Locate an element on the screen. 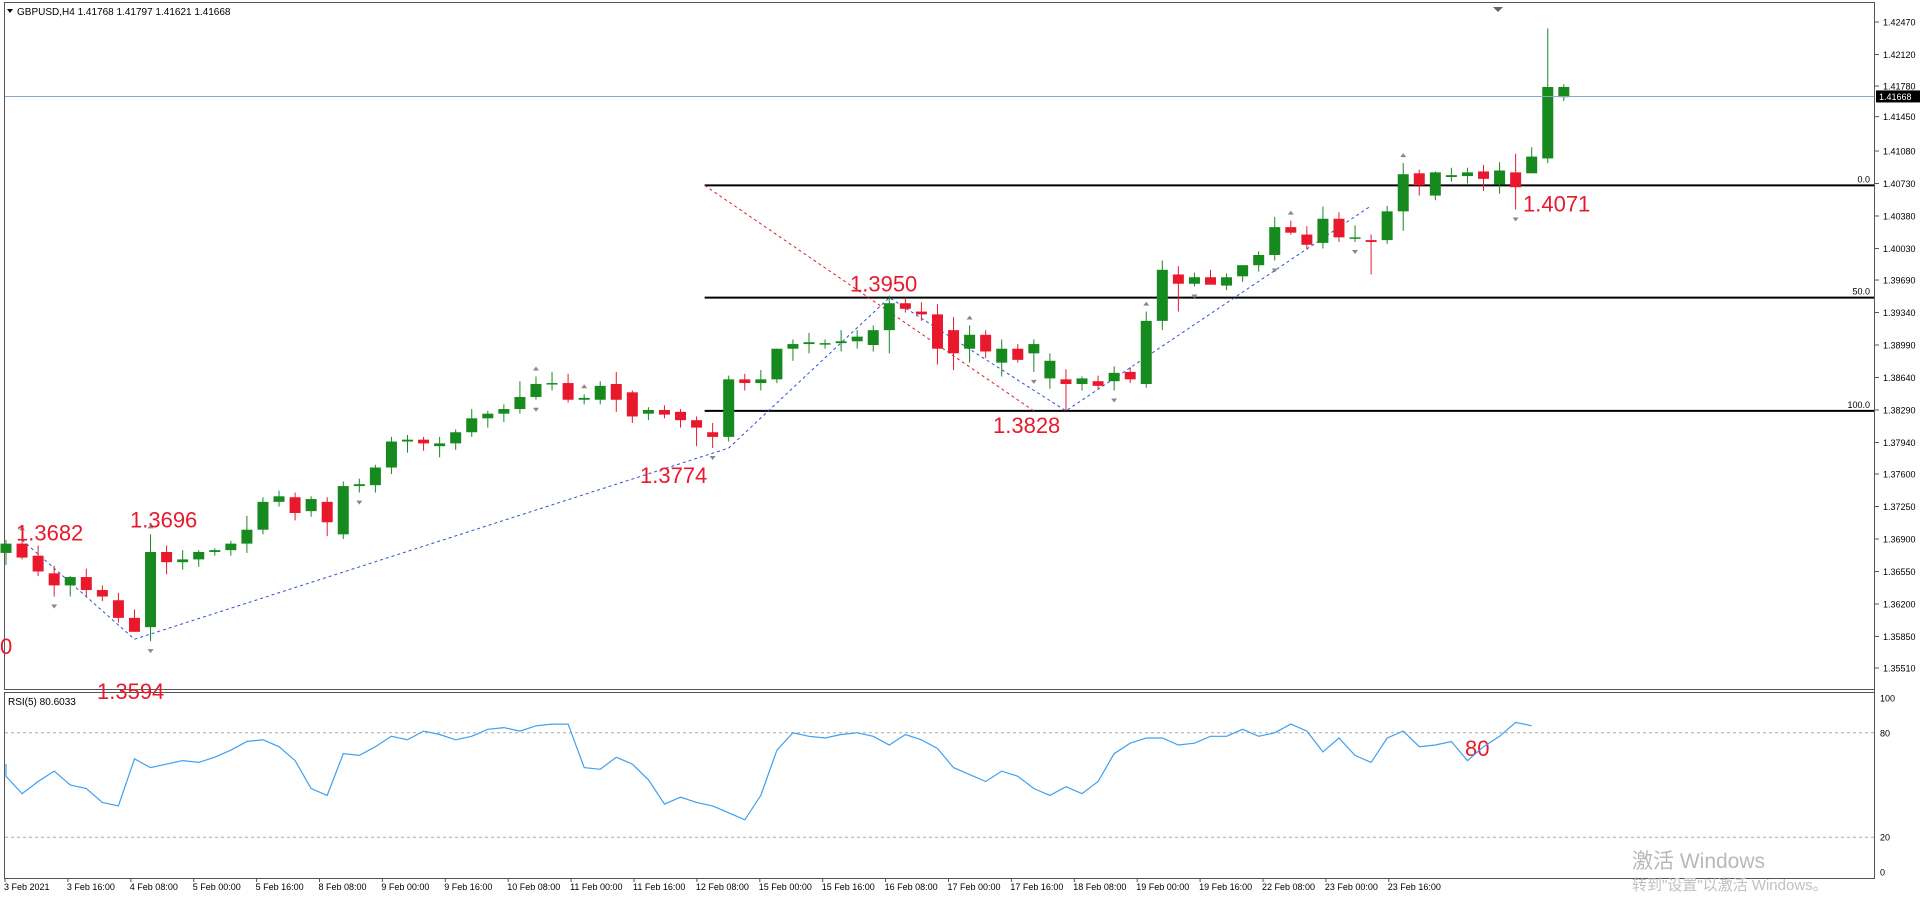  time-tick-label: 23 Feb 16:00 is located at coordinates (1414, 887).